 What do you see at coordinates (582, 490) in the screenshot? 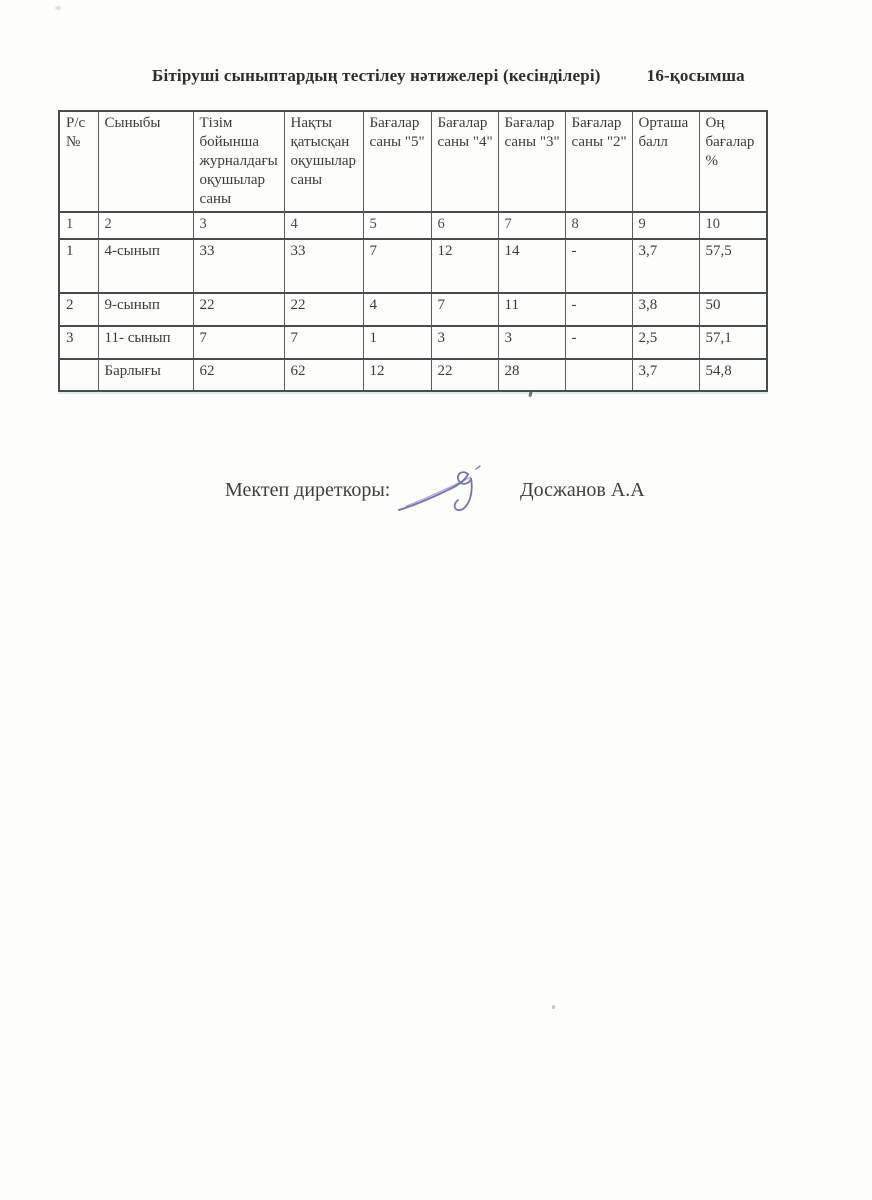
I see `signatory-name: Досжанов А.А` at bounding box center [582, 490].